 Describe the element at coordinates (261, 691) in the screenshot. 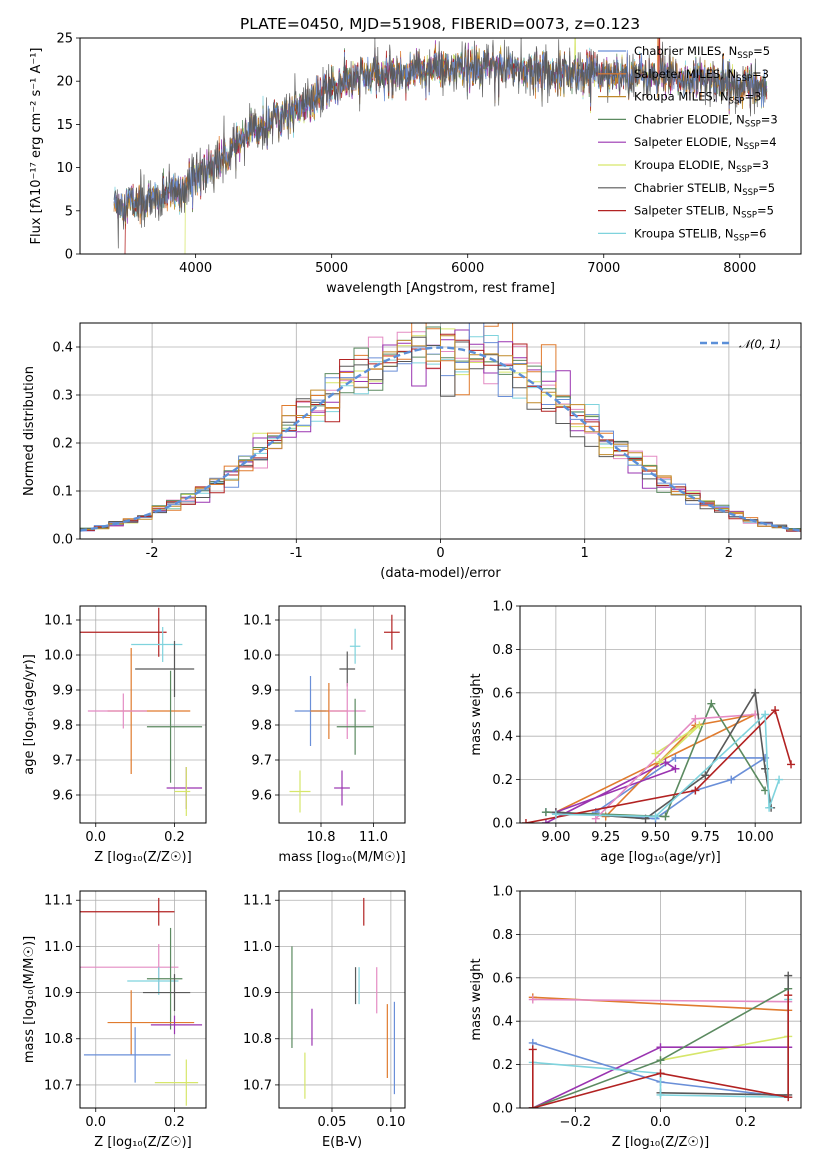

I see `y-tick-label: 9.9` at that location.